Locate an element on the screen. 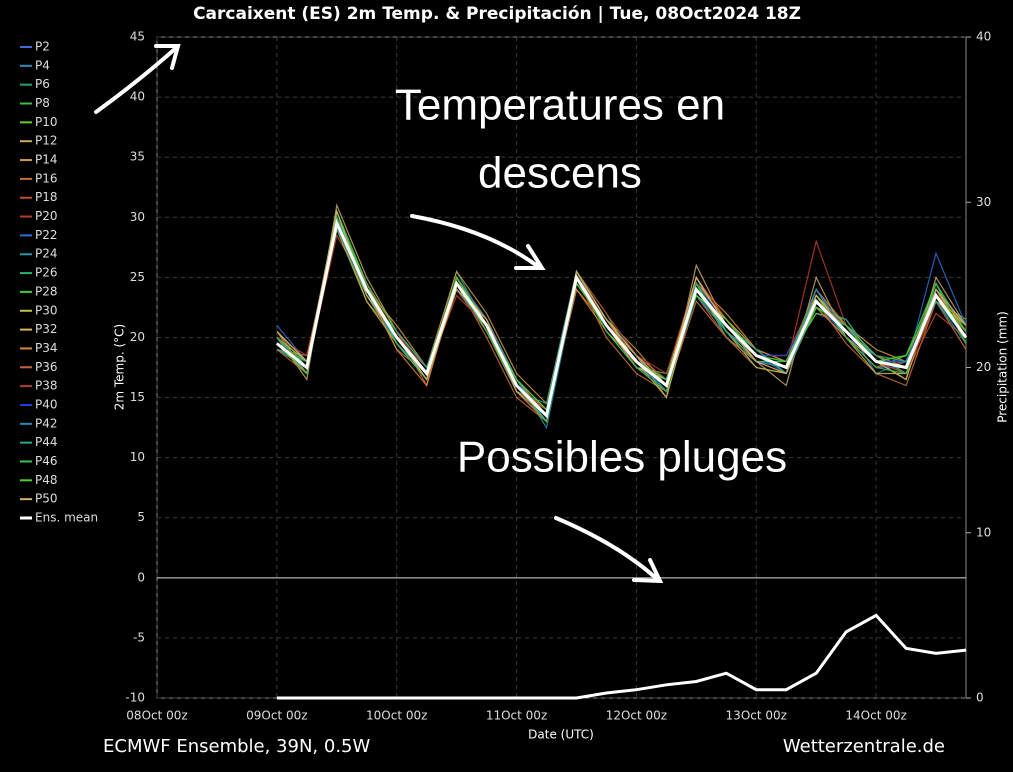  legend-label: P22 is located at coordinates (46, 235).